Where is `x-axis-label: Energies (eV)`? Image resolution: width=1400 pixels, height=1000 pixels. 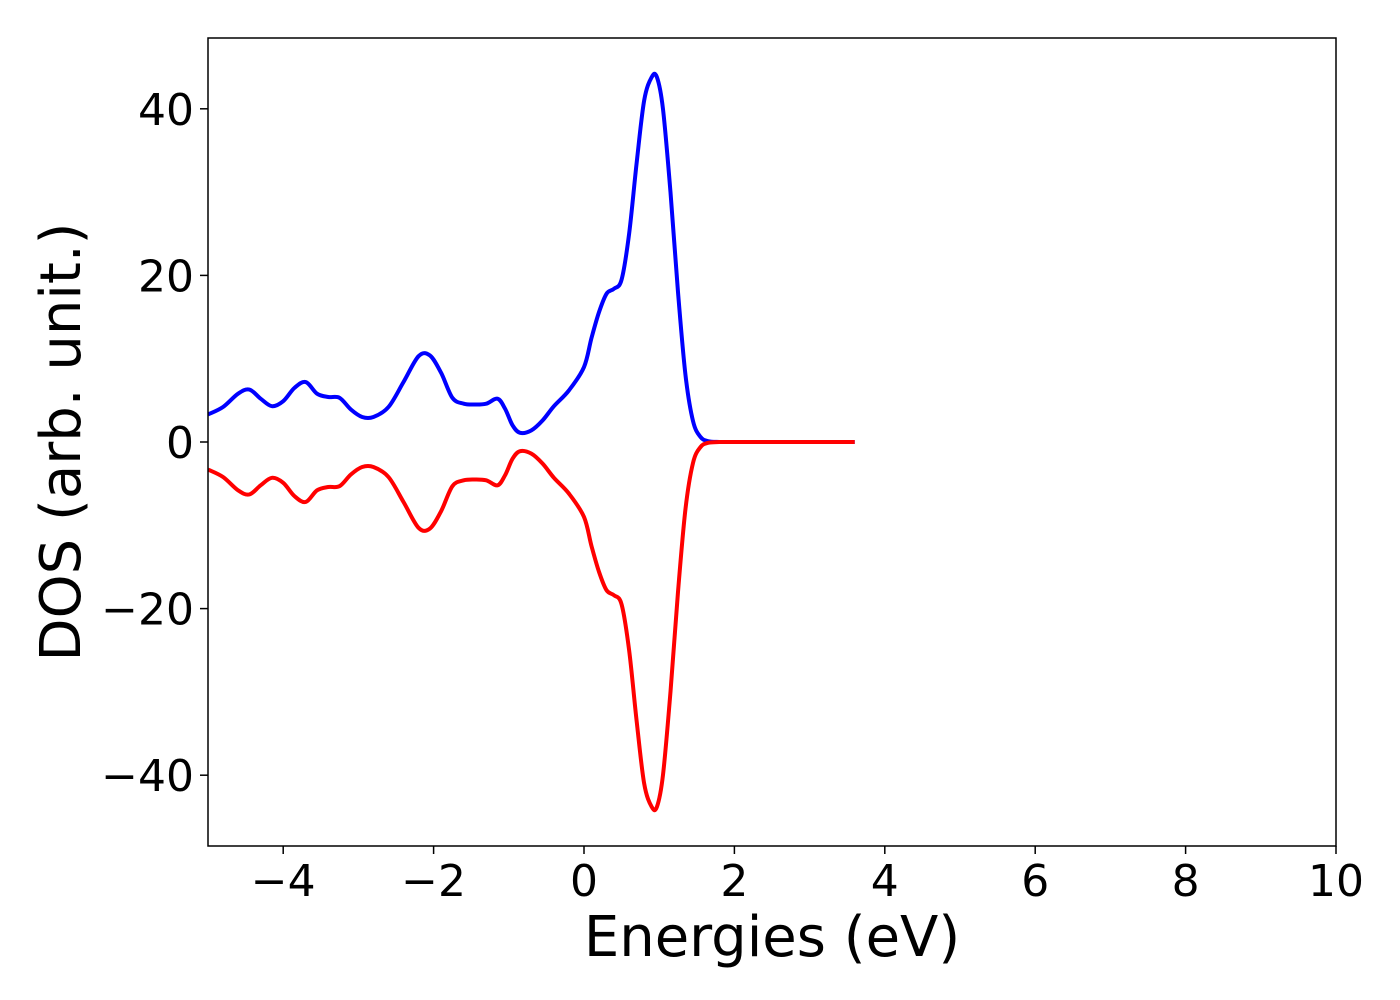 x-axis-label: Energies (eV) is located at coordinates (772, 937).